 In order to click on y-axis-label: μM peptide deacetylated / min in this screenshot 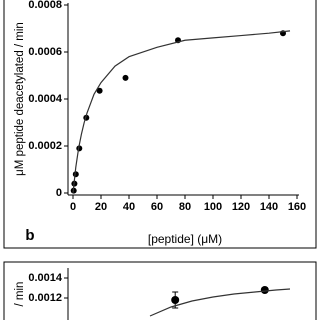, I will do `click(20, 99)`.